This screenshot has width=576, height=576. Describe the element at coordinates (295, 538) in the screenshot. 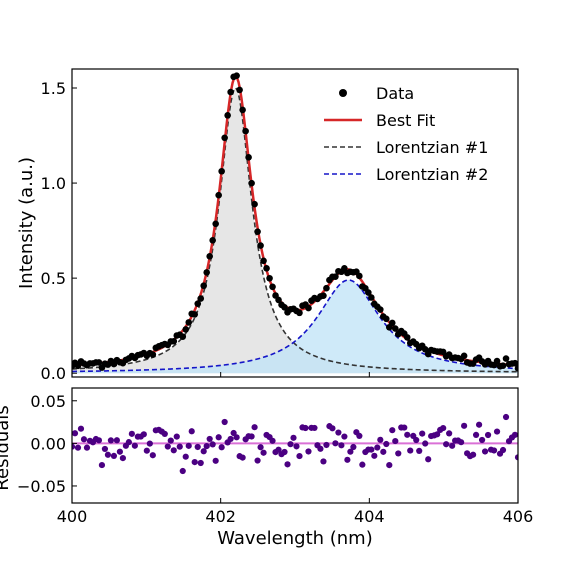

I see `x-axis-label: Wavelength (nm)` at that location.